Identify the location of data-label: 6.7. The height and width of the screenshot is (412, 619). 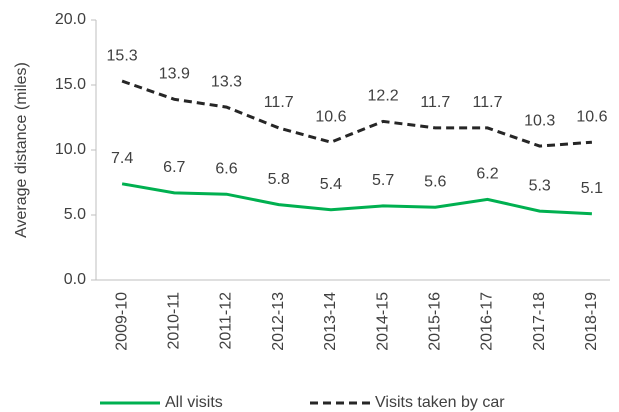
(174, 167).